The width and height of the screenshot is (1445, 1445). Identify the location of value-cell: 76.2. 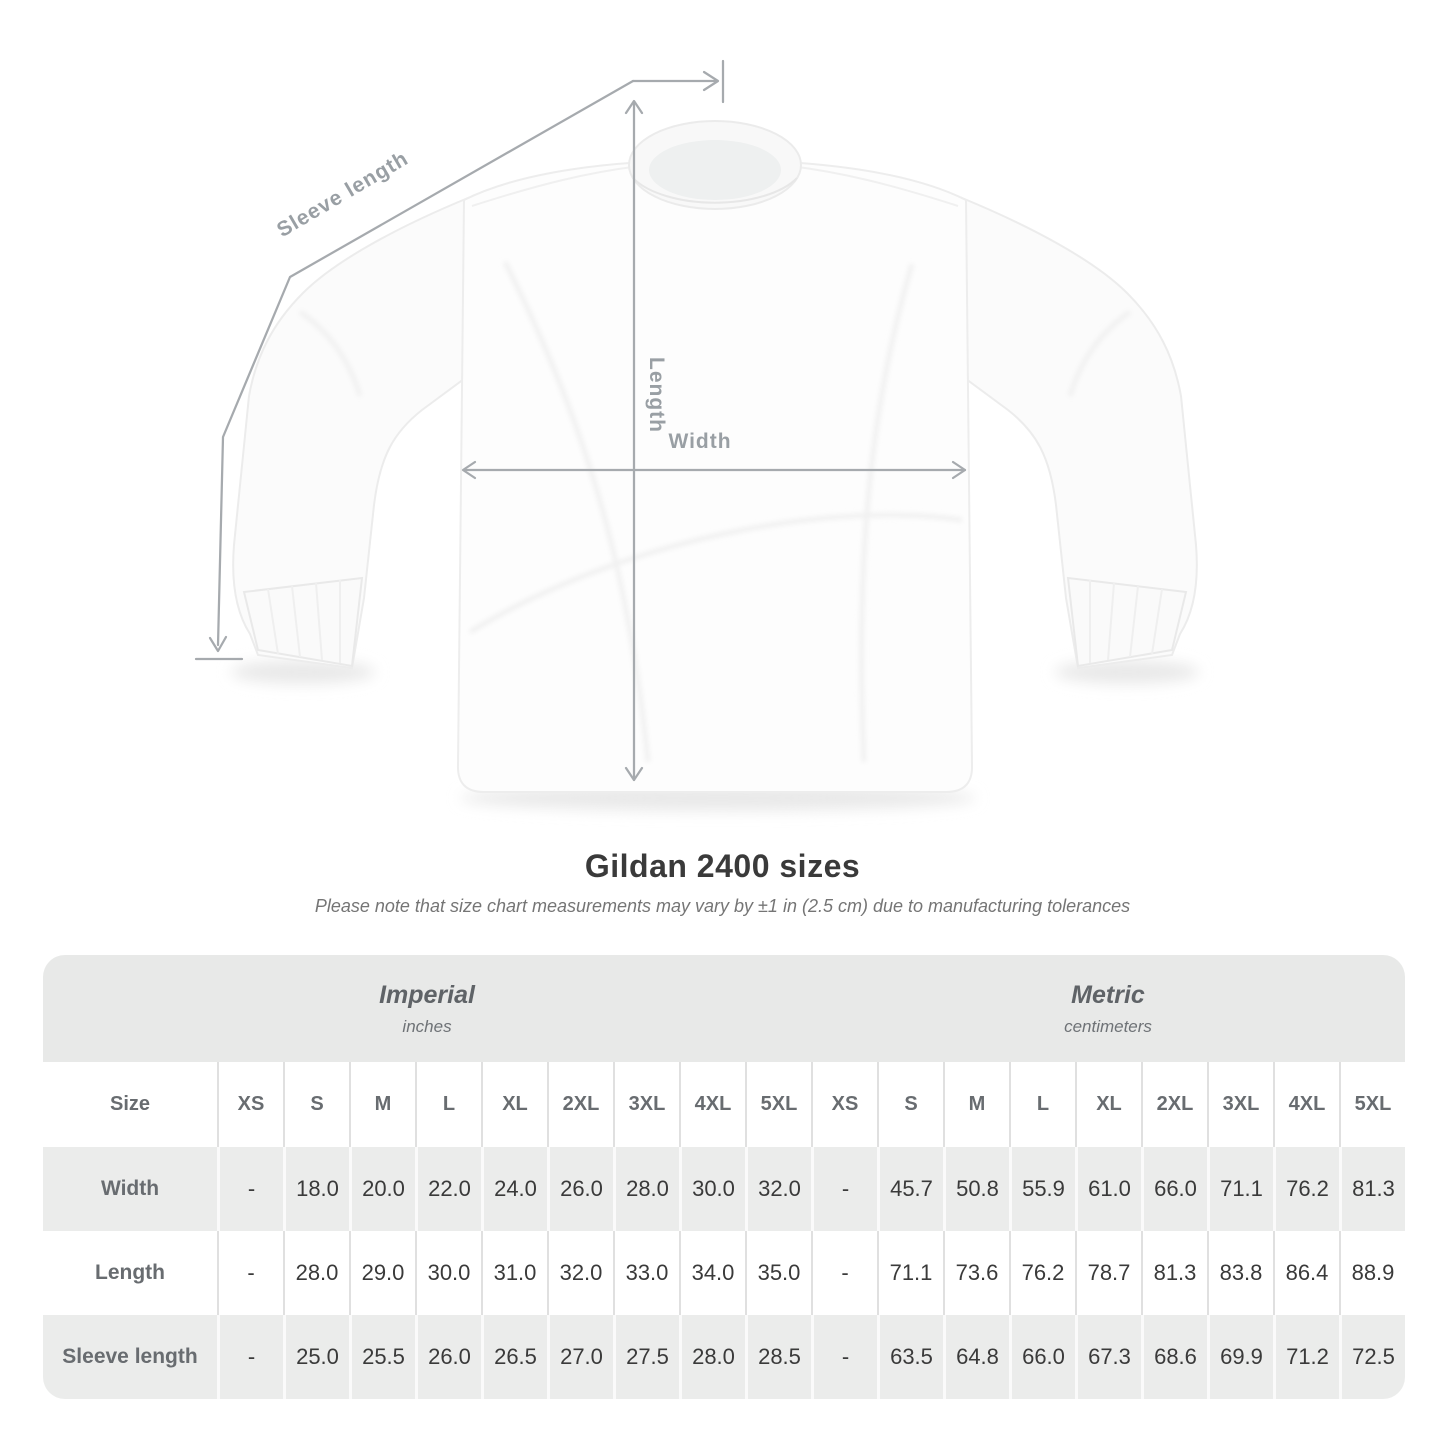
(1306, 1189).